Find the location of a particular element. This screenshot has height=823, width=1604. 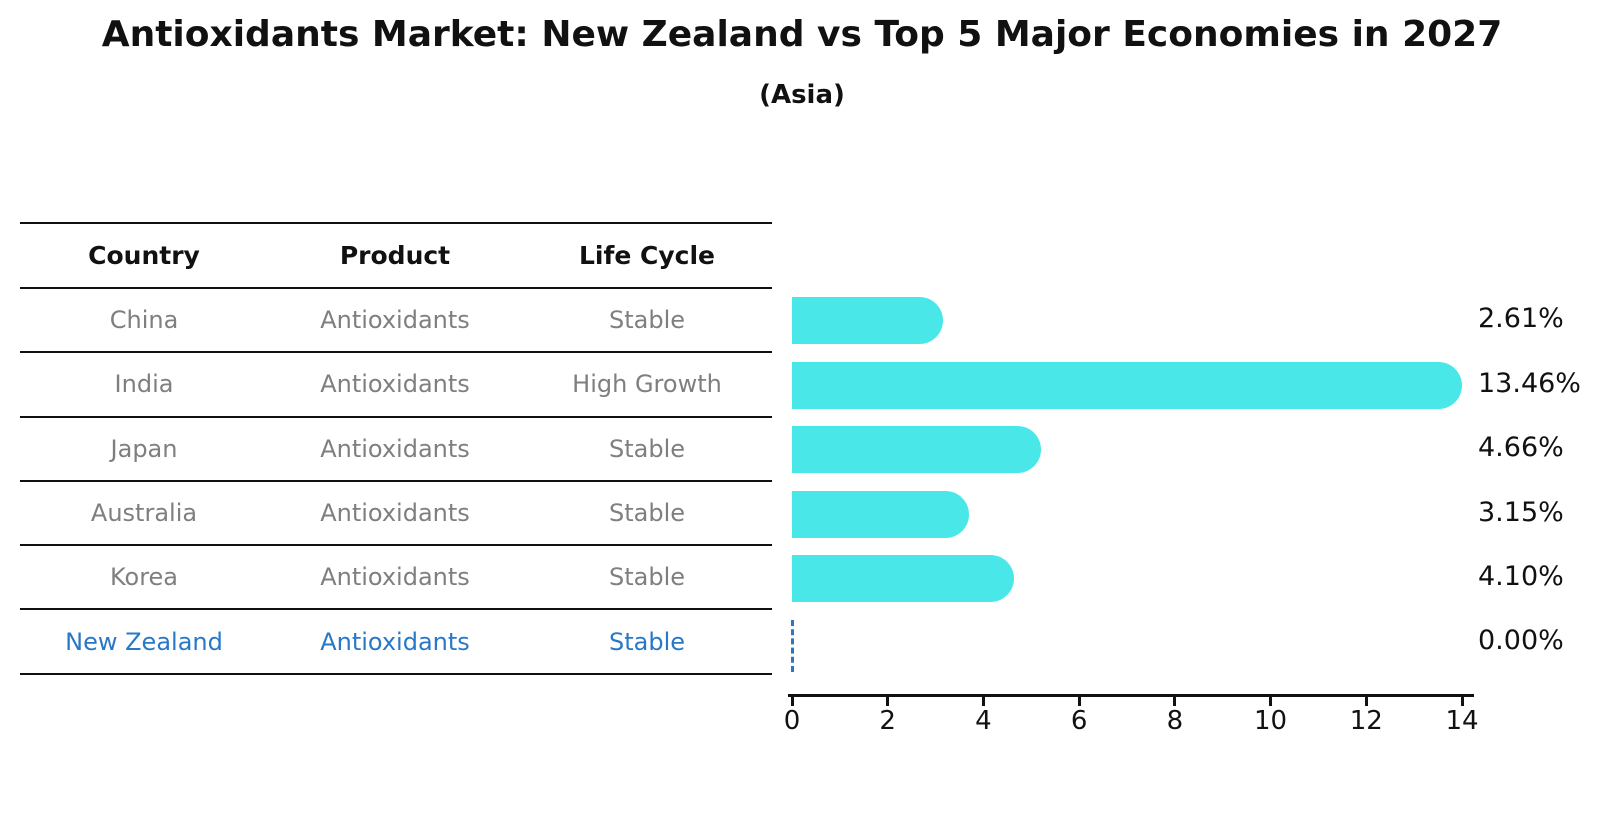

table-header-row: Country Product Life Cycle is located at coordinates (396, 255).